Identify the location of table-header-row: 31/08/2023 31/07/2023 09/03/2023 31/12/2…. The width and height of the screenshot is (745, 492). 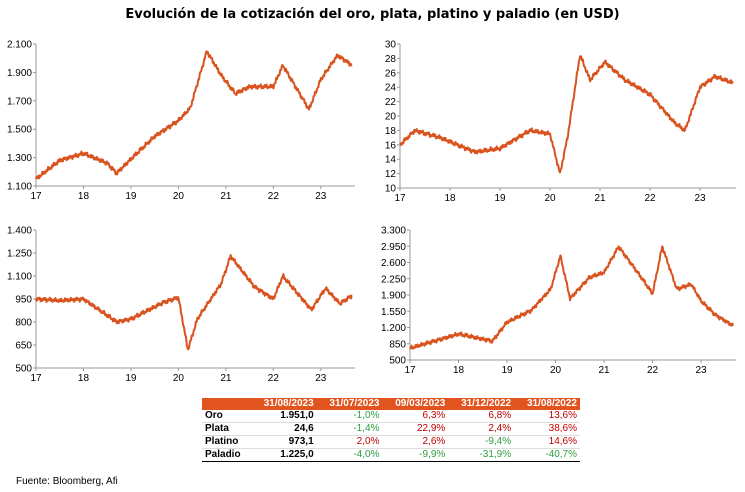
(391, 404).